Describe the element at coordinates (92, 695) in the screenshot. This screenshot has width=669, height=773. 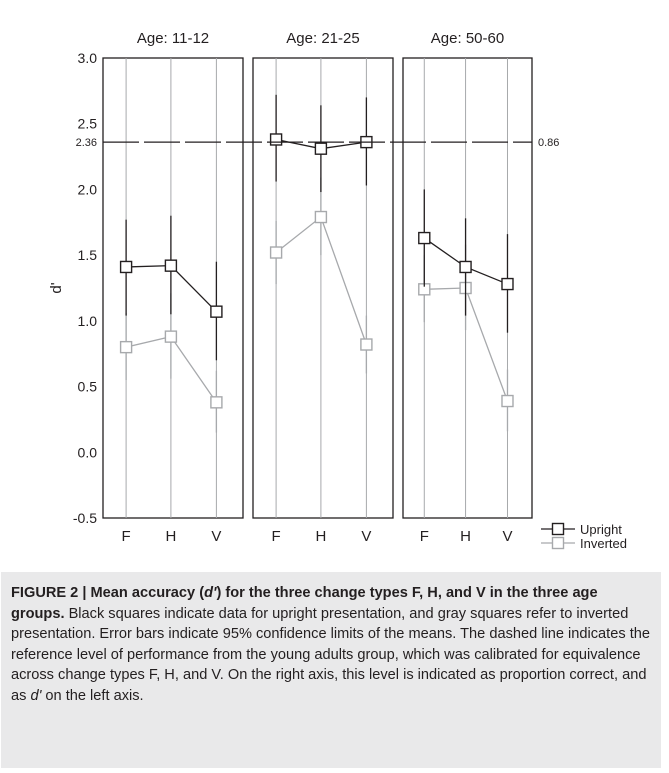
I see `caption-text-part-2: on the left axis.` at that location.